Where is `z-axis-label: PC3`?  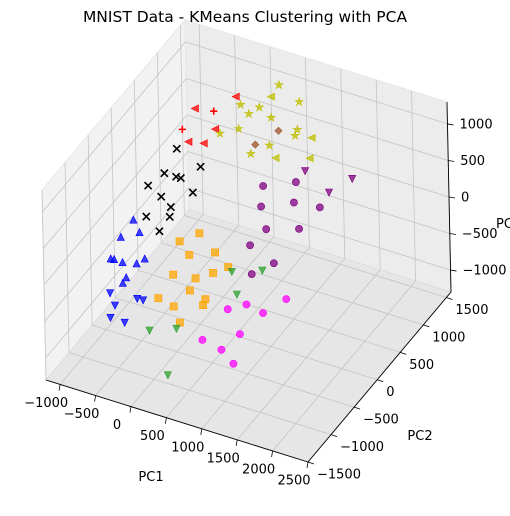 z-axis-label: PC3 is located at coordinates (503, 224).